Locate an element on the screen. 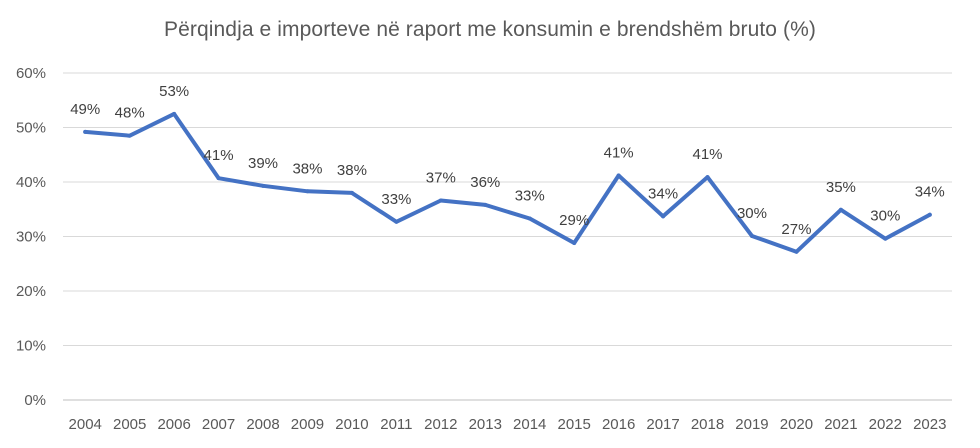 This screenshot has height=448, width=980. y-tick-label: 10% is located at coordinates (31, 346).